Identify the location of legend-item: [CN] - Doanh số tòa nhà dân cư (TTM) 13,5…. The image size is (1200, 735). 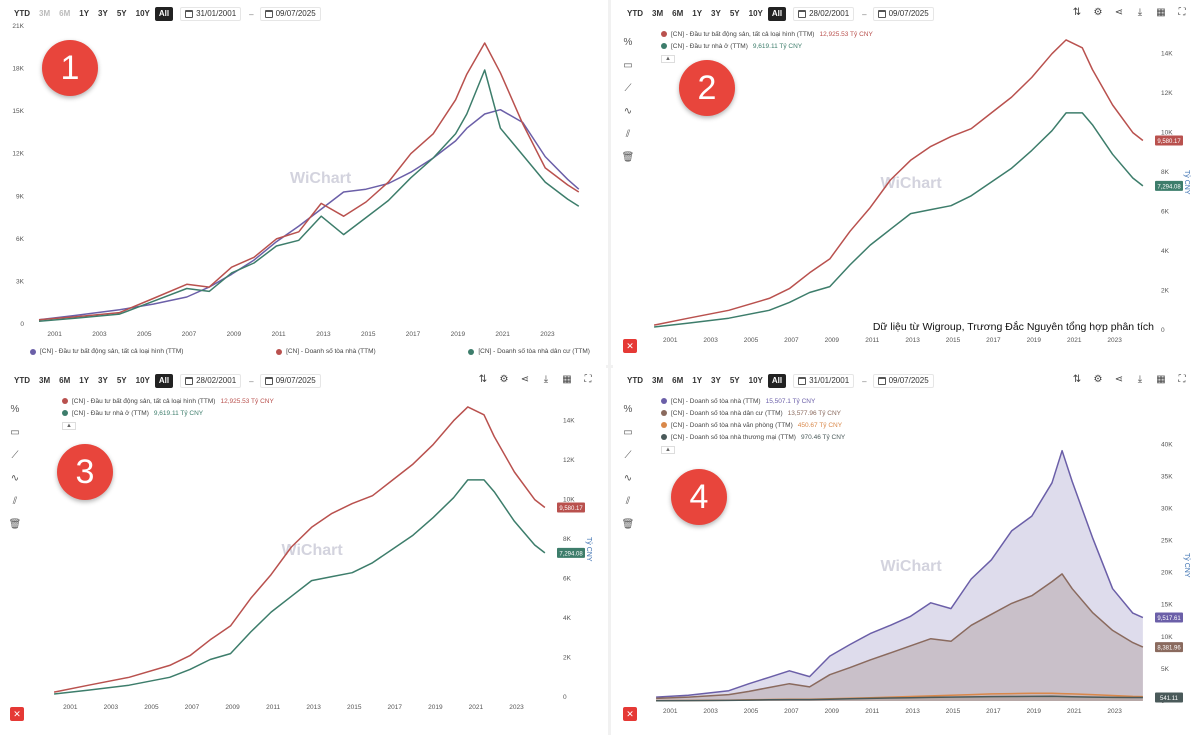
(753, 413).